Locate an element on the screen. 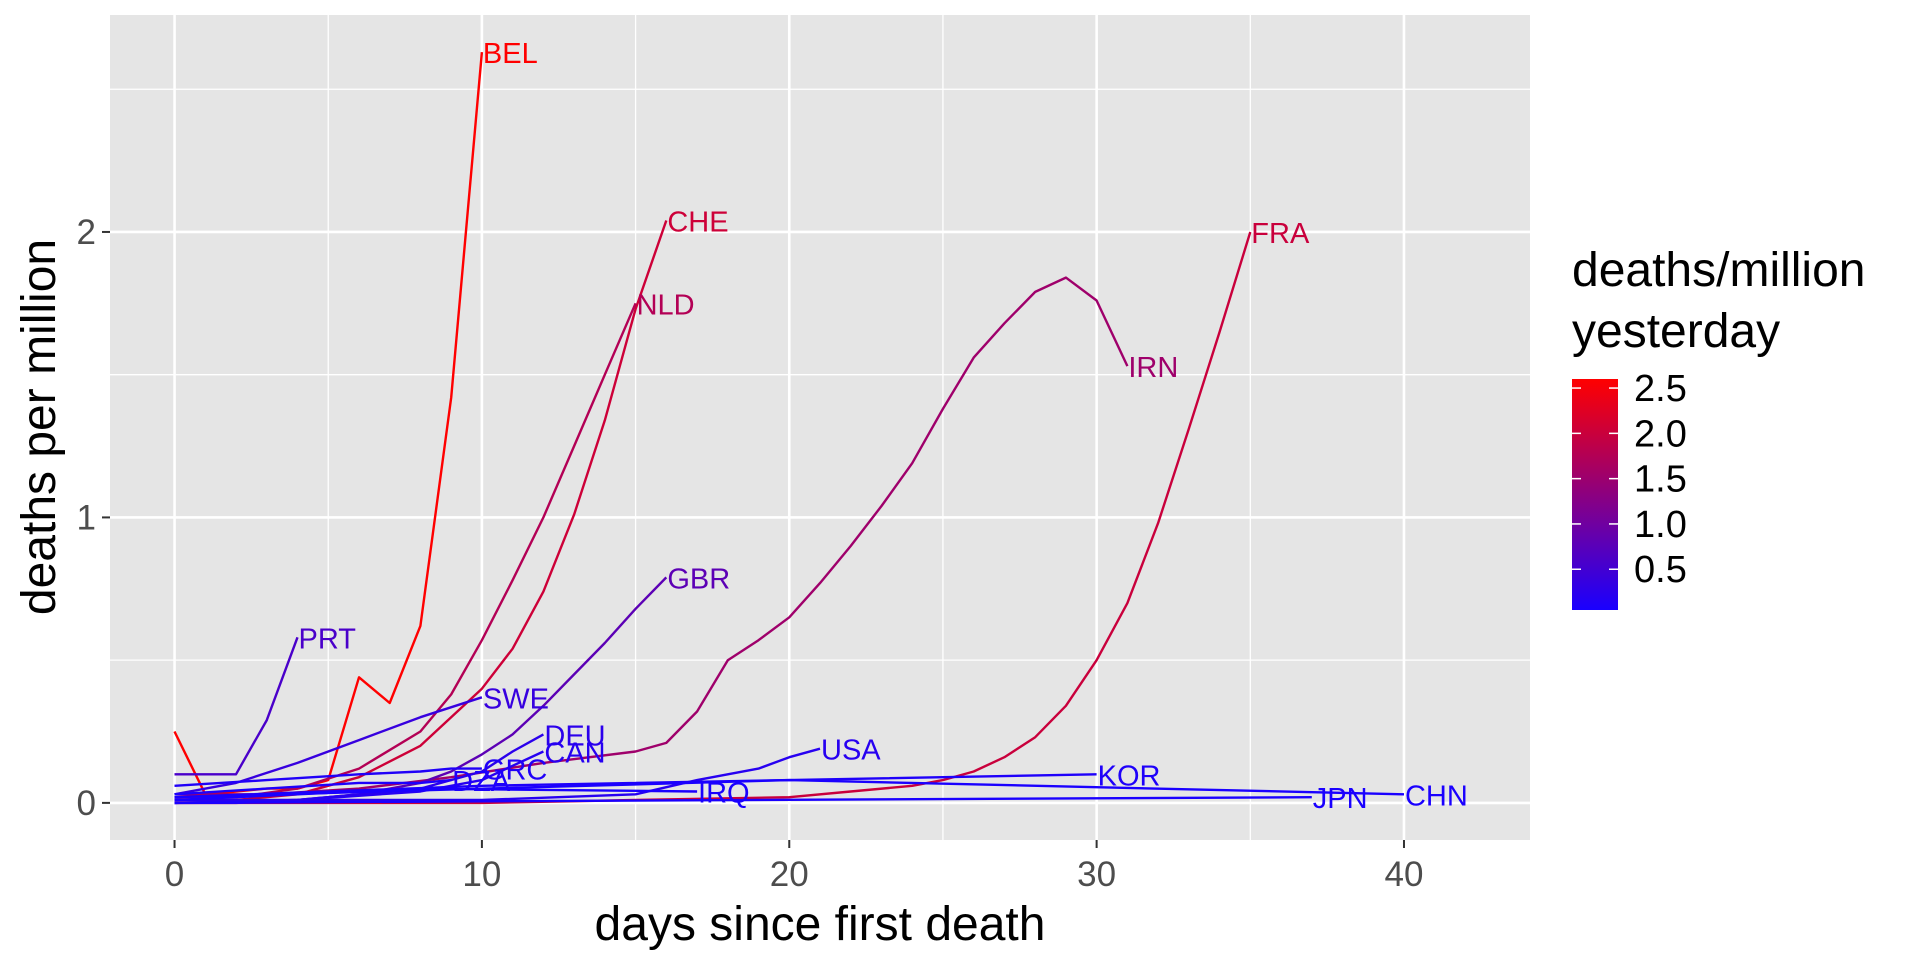  series-line-jpn is located at coordinates (743, 800).